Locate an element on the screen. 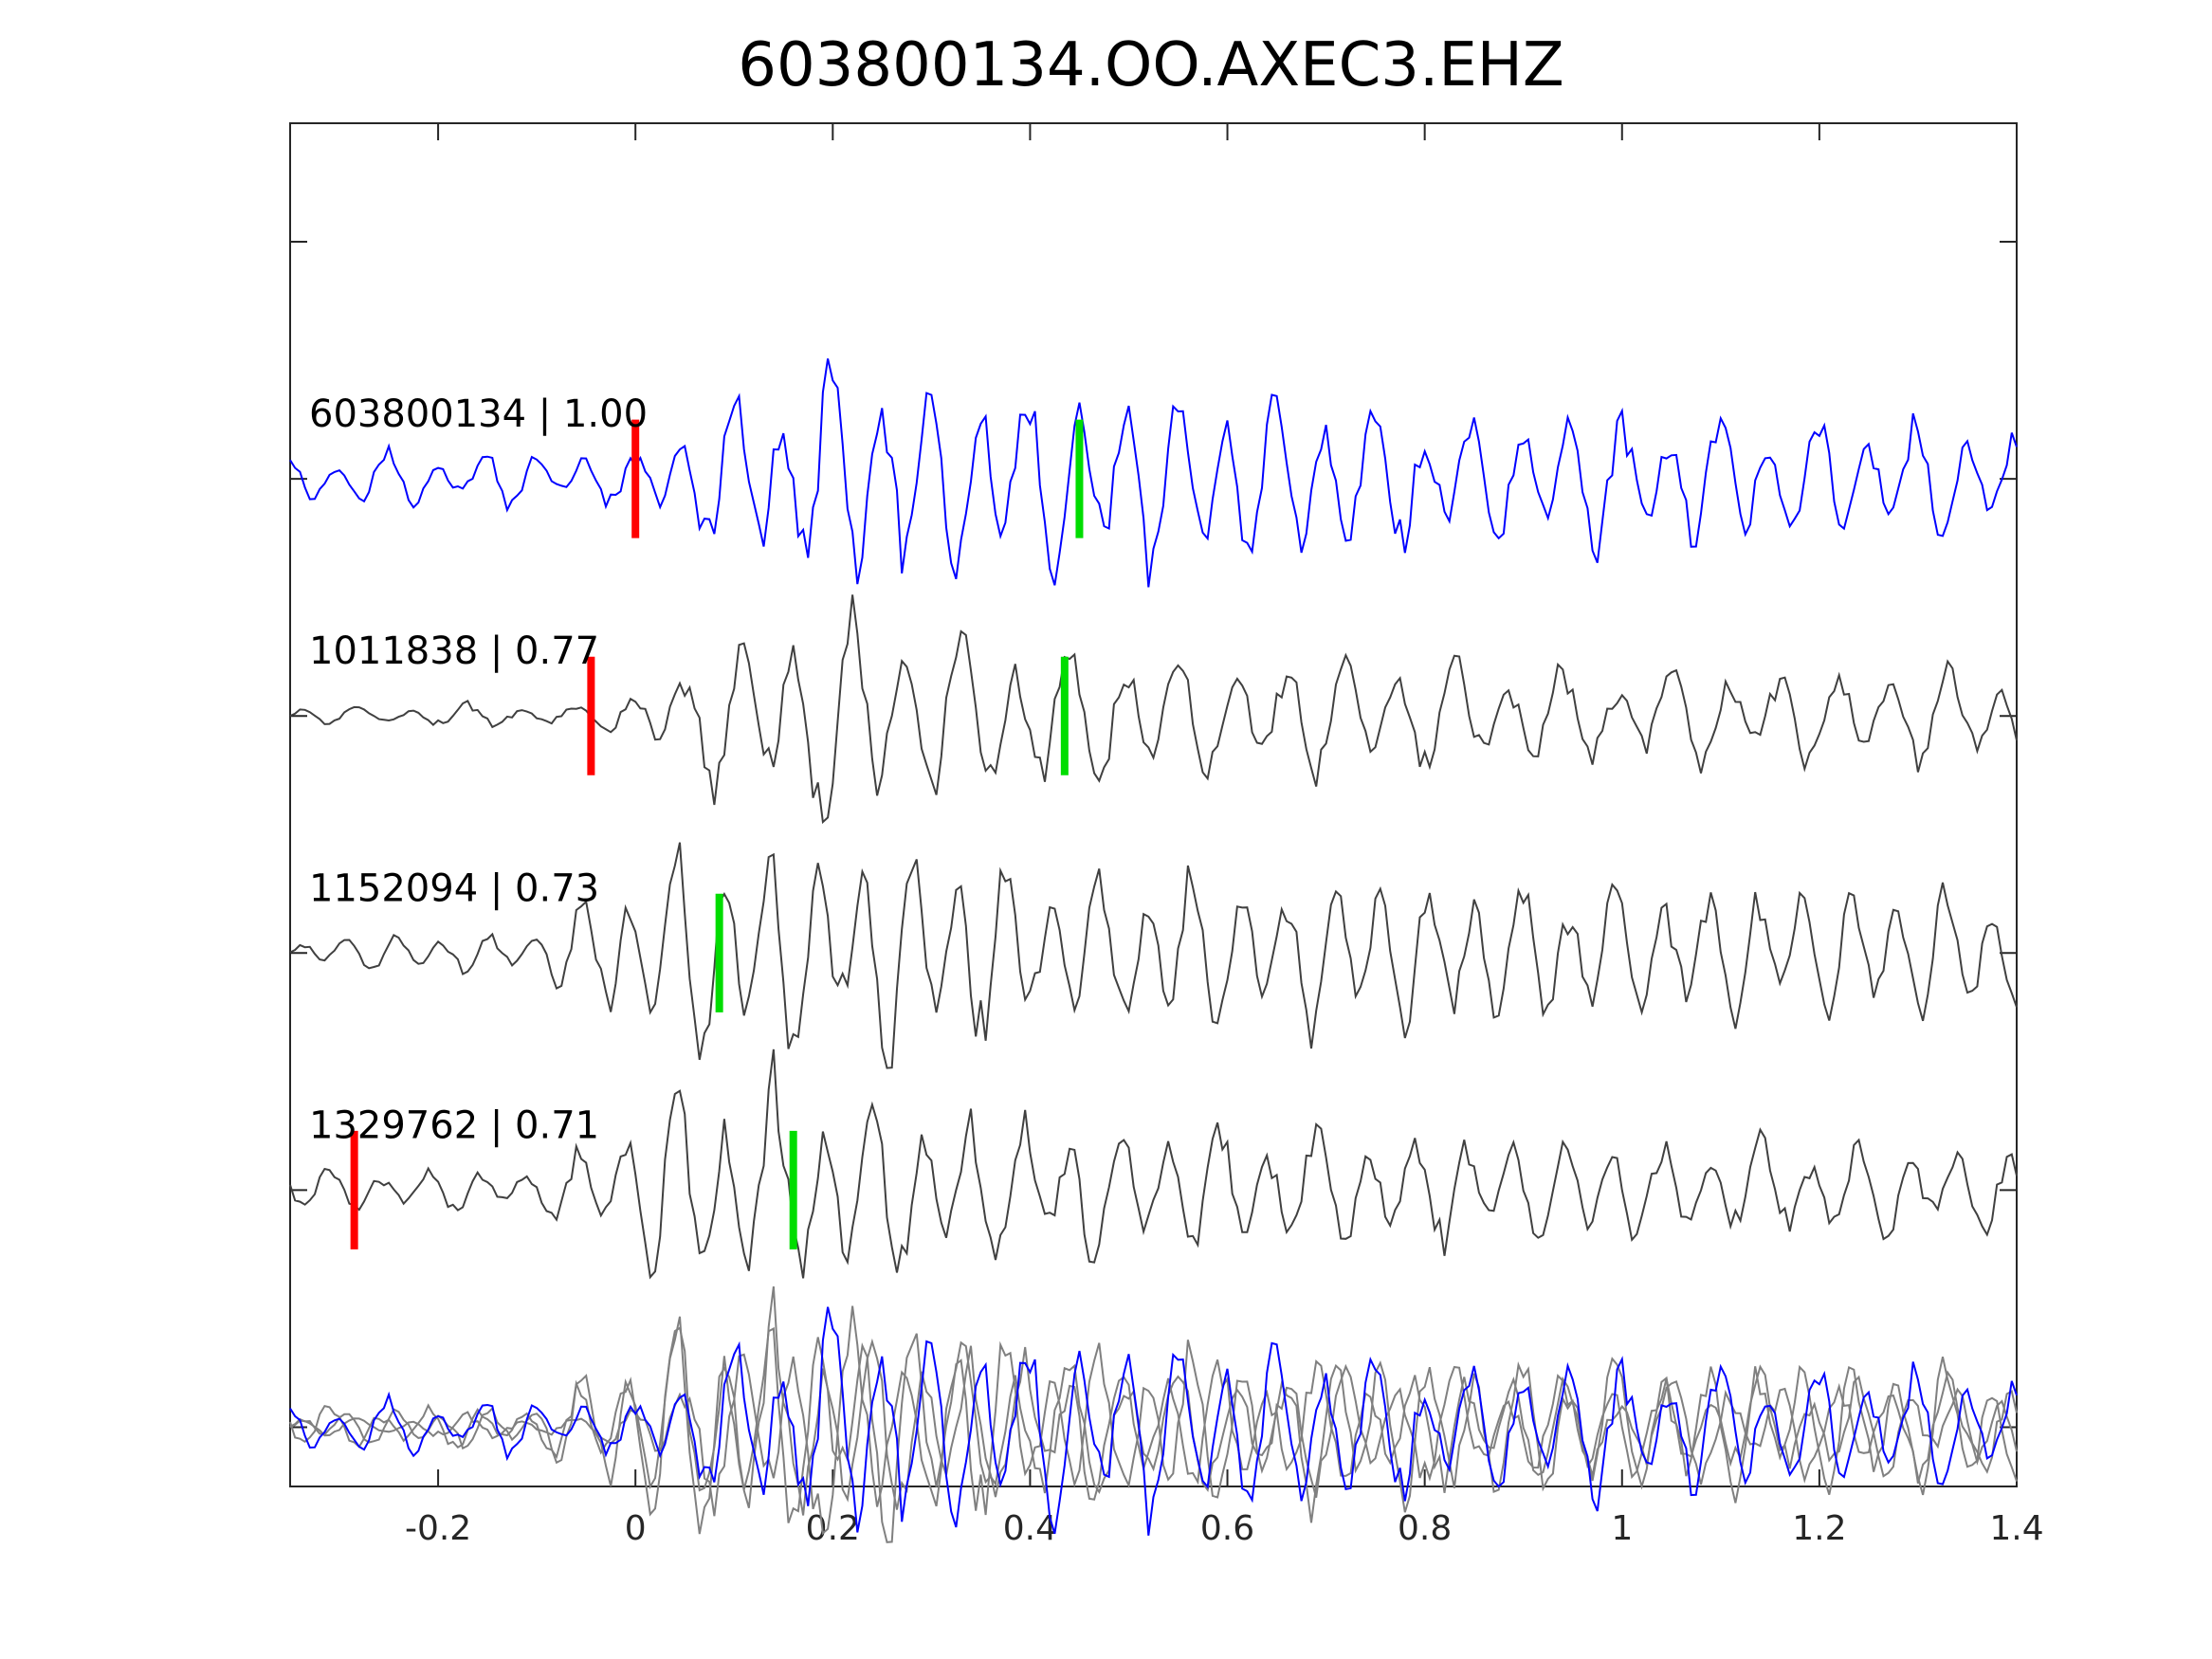 This screenshot has width=2212, height=1659. x-tick-label: 1 is located at coordinates (1622, 1528).